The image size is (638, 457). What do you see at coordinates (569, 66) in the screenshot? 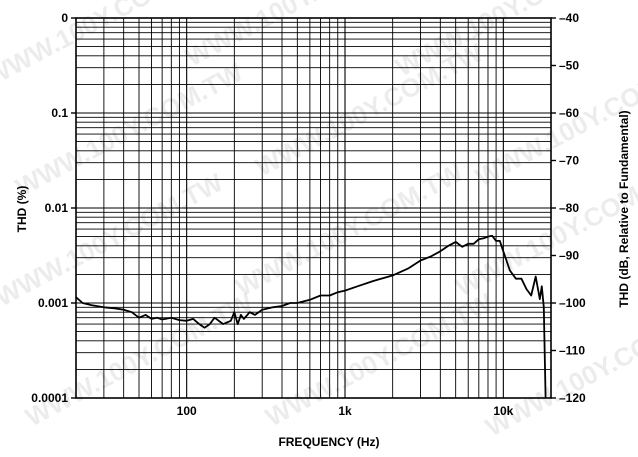
I see `right-tick-label: –50` at bounding box center [569, 66].